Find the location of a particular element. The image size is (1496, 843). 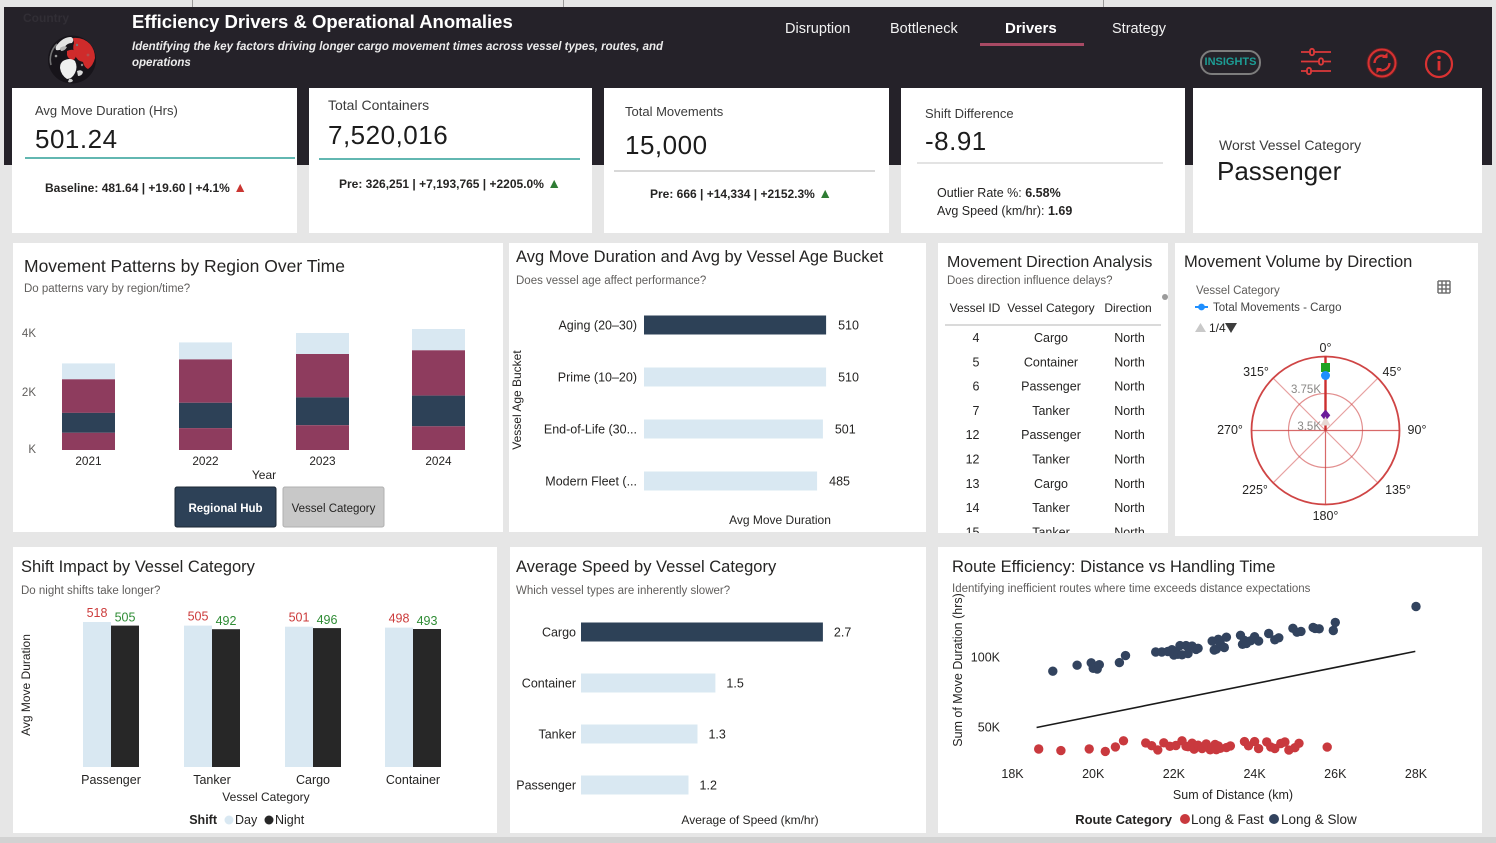

svg-text: Regional Hub is located at coordinates (225, 509).